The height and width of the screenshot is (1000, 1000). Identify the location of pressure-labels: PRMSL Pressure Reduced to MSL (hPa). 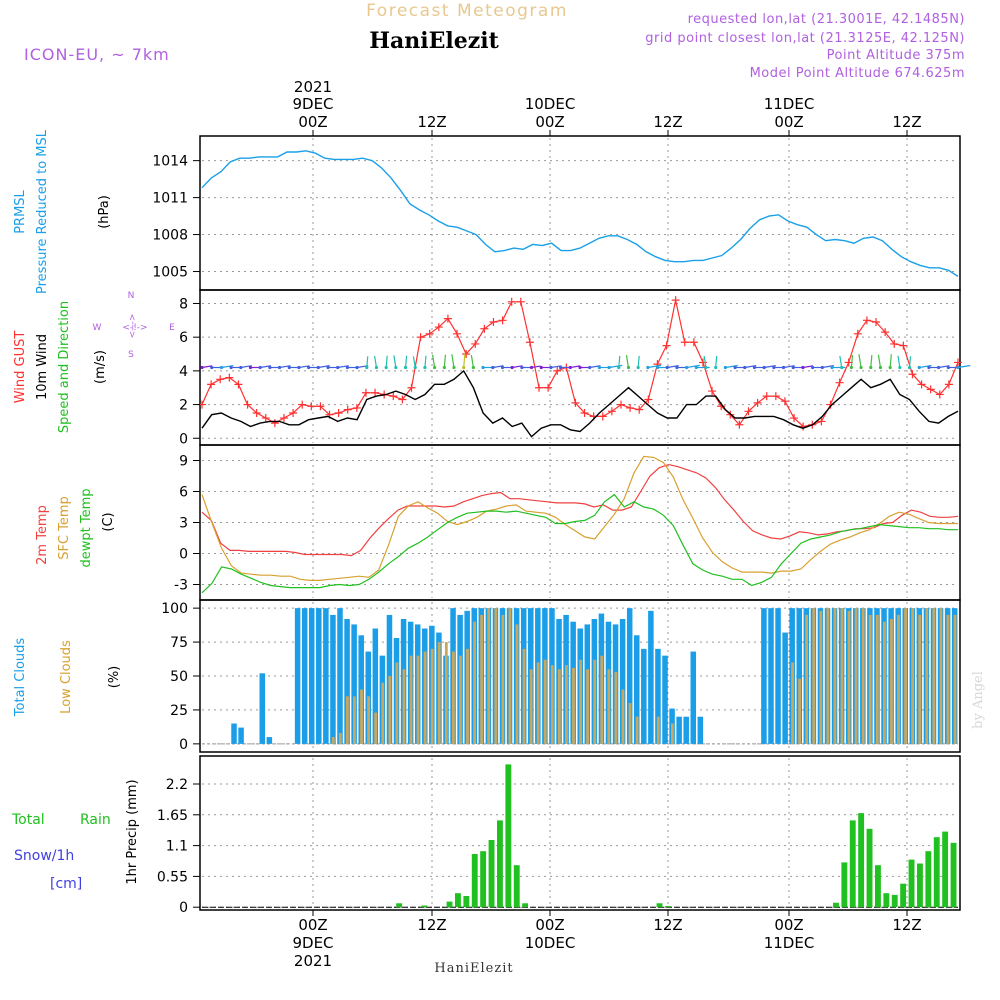
(62, 211).